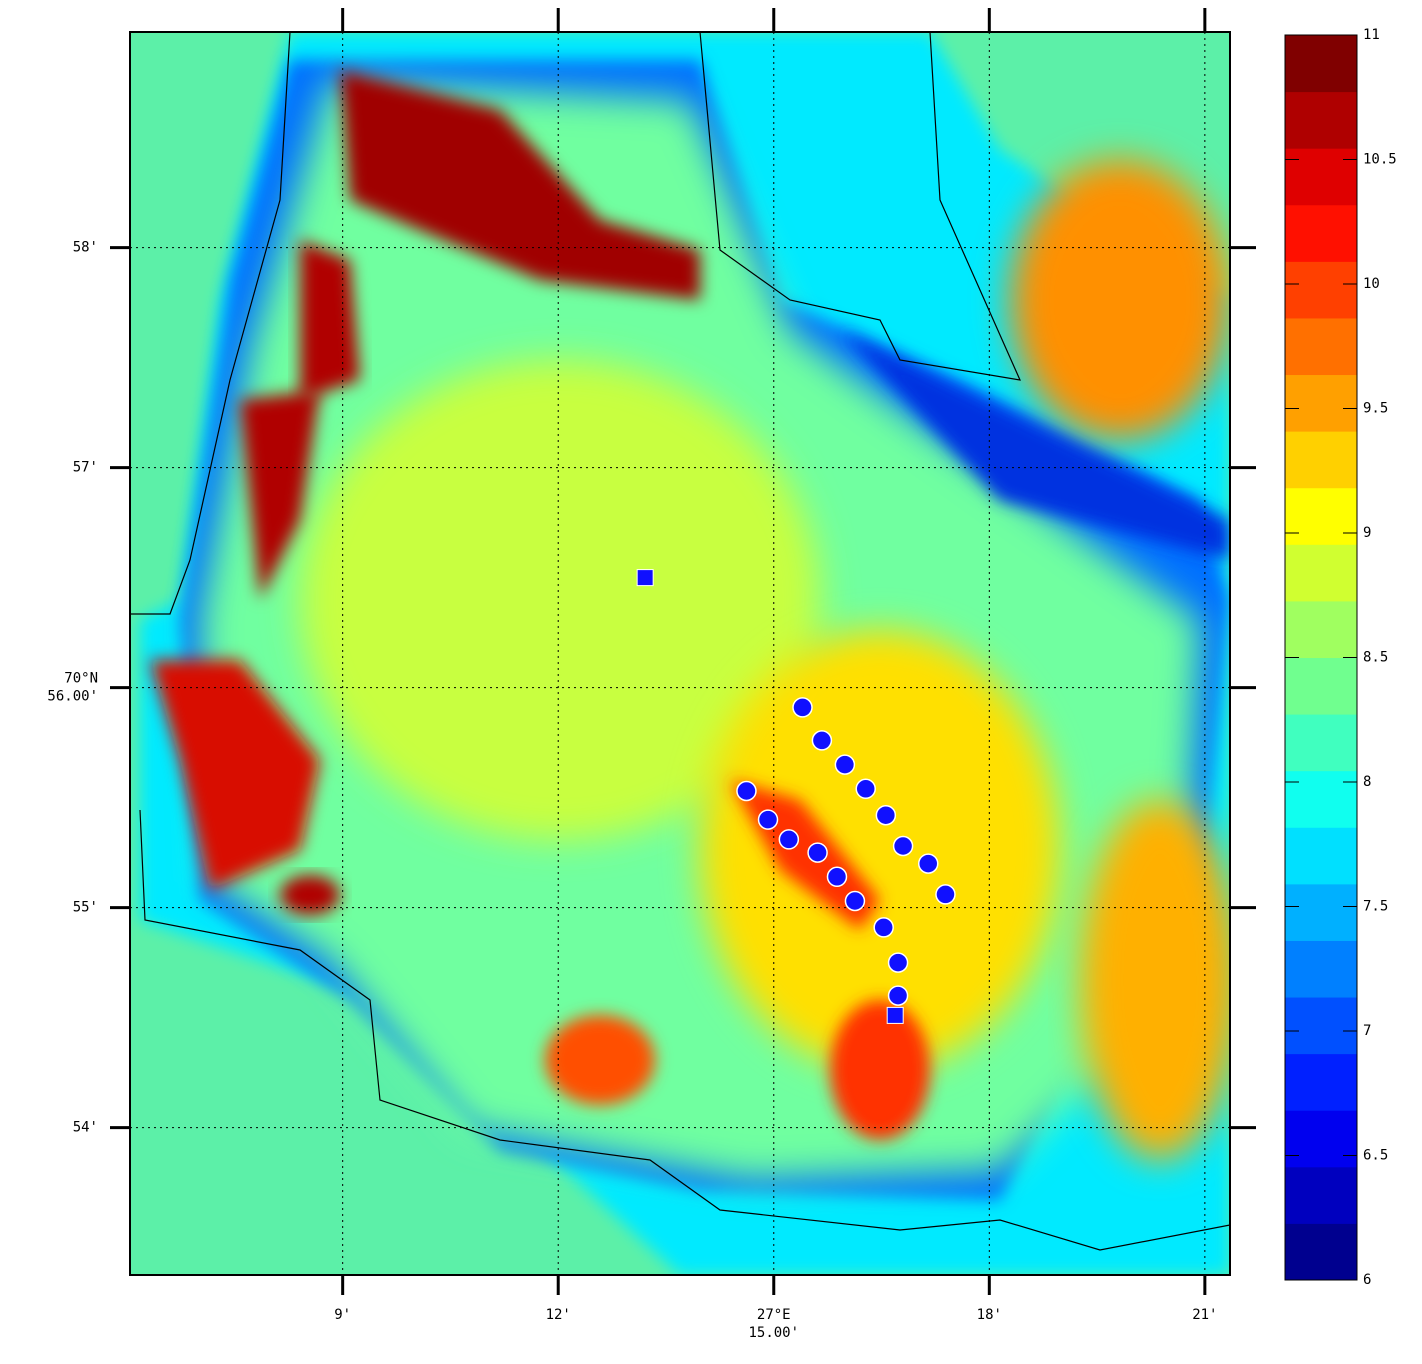  Describe the element at coordinates (1380, 160) in the screenshot. I see `colorbar-label: 10.5` at that location.